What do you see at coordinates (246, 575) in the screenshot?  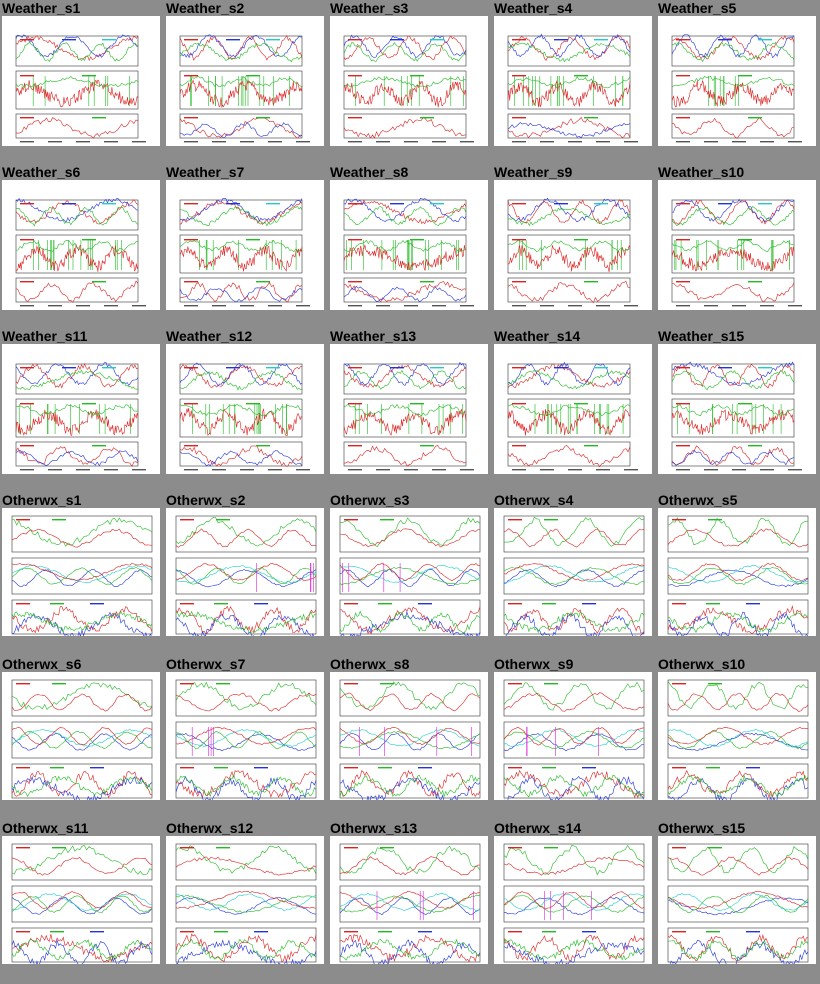 I see `plot-svg` at bounding box center [246, 575].